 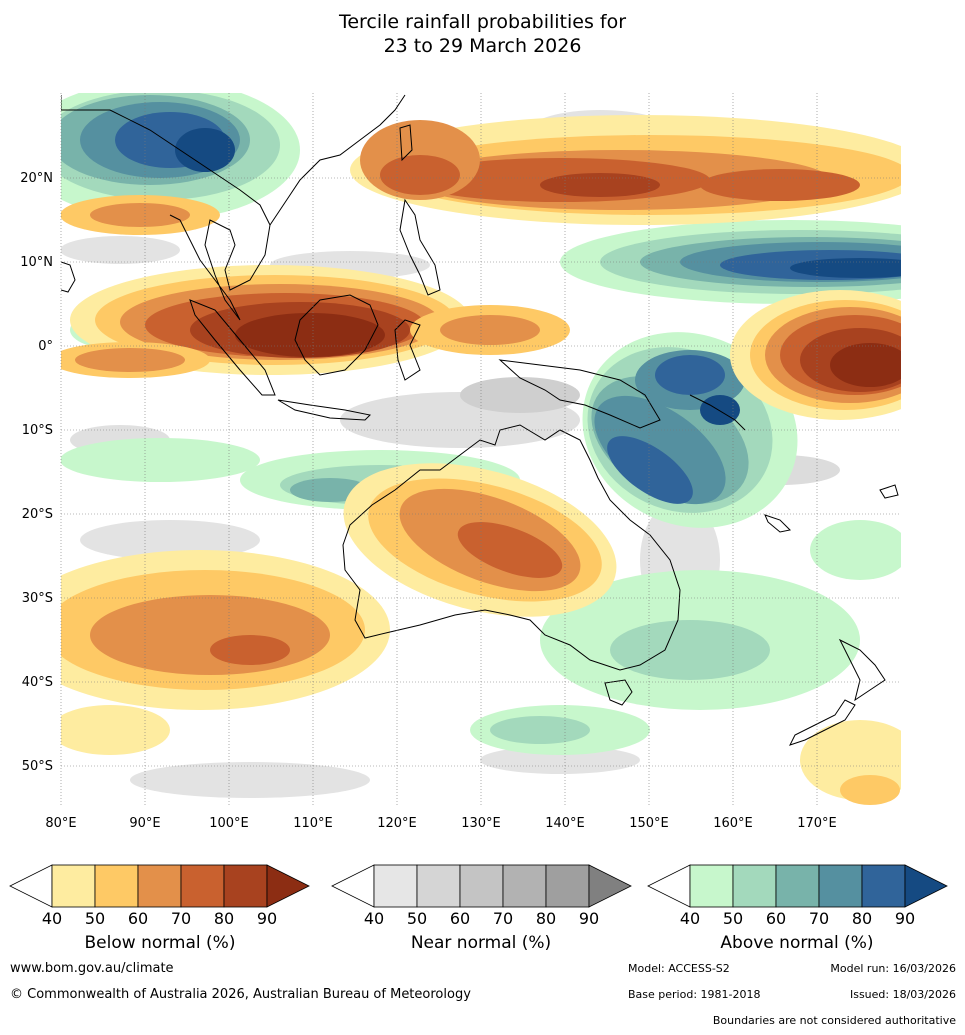 What do you see at coordinates (406, 143) in the screenshot?
I see `taiwan-outline` at bounding box center [406, 143].